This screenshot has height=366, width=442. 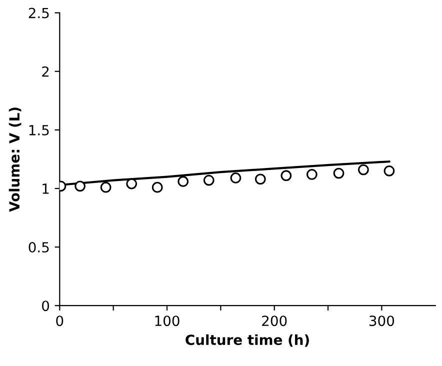 What do you see at coordinates (38, 247) in the screenshot?
I see `y-tick-label: 0.5` at bounding box center [38, 247].